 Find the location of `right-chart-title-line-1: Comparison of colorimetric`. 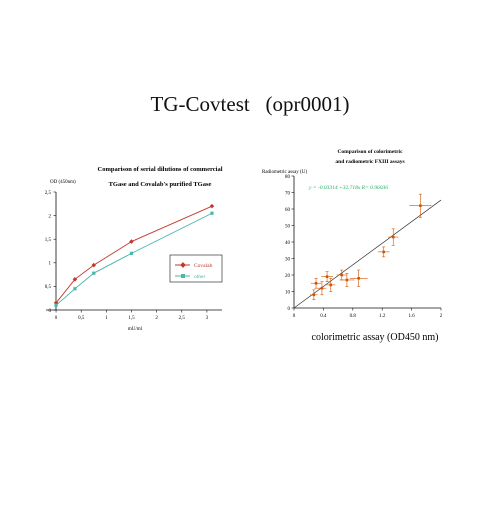

right-chart-title-line-1: Comparison of colorimetric is located at coordinates (370, 152).